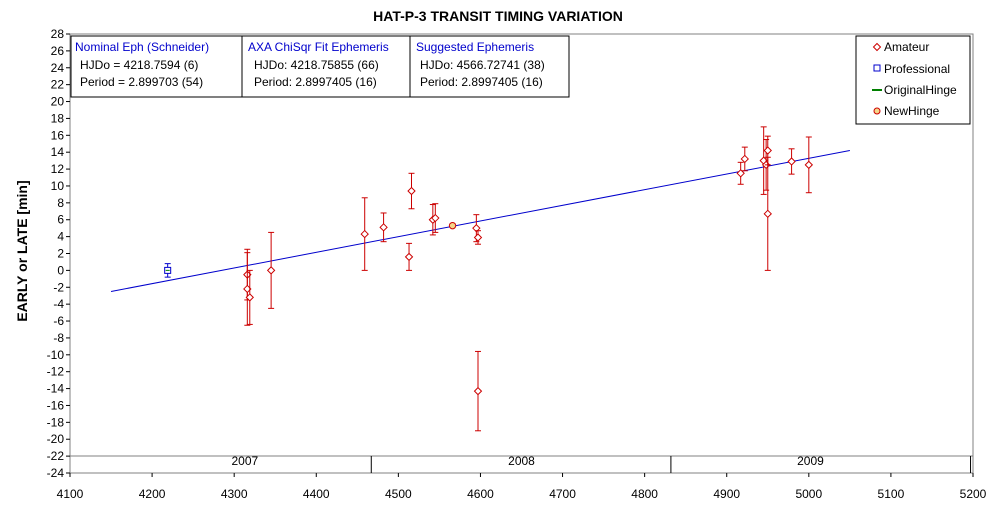  What do you see at coordinates (912, 111) in the screenshot?
I see `legend-newhinge-label: NewHinge` at bounding box center [912, 111].